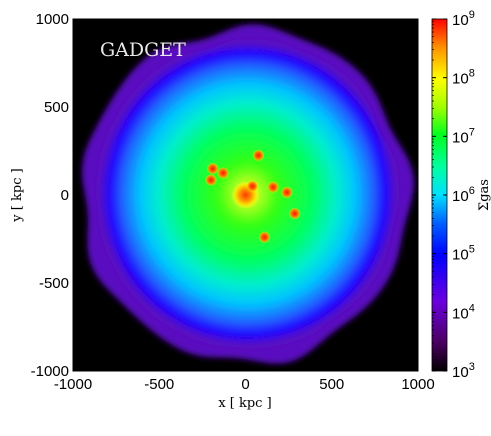  Describe the element at coordinates (463, 371) in the screenshot. I see `colorbar-tick-label: 10³` at that location.